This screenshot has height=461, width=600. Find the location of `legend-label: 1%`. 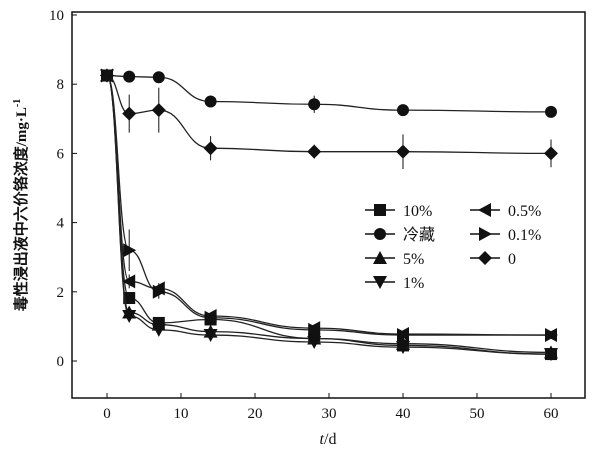

legend-label: 1% is located at coordinates (413, 283).